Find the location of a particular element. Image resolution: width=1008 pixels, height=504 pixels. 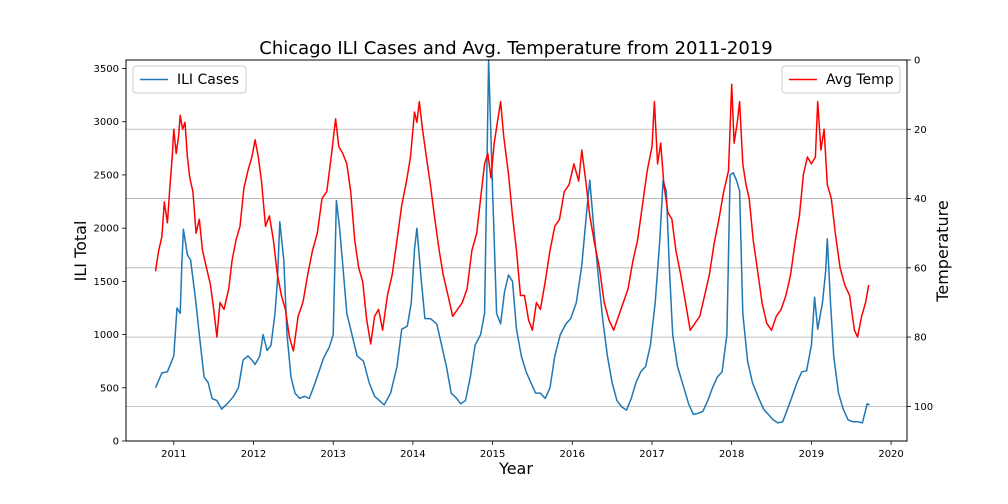

y-tick-label-4: 2000 is located at coordinates (106, 229).